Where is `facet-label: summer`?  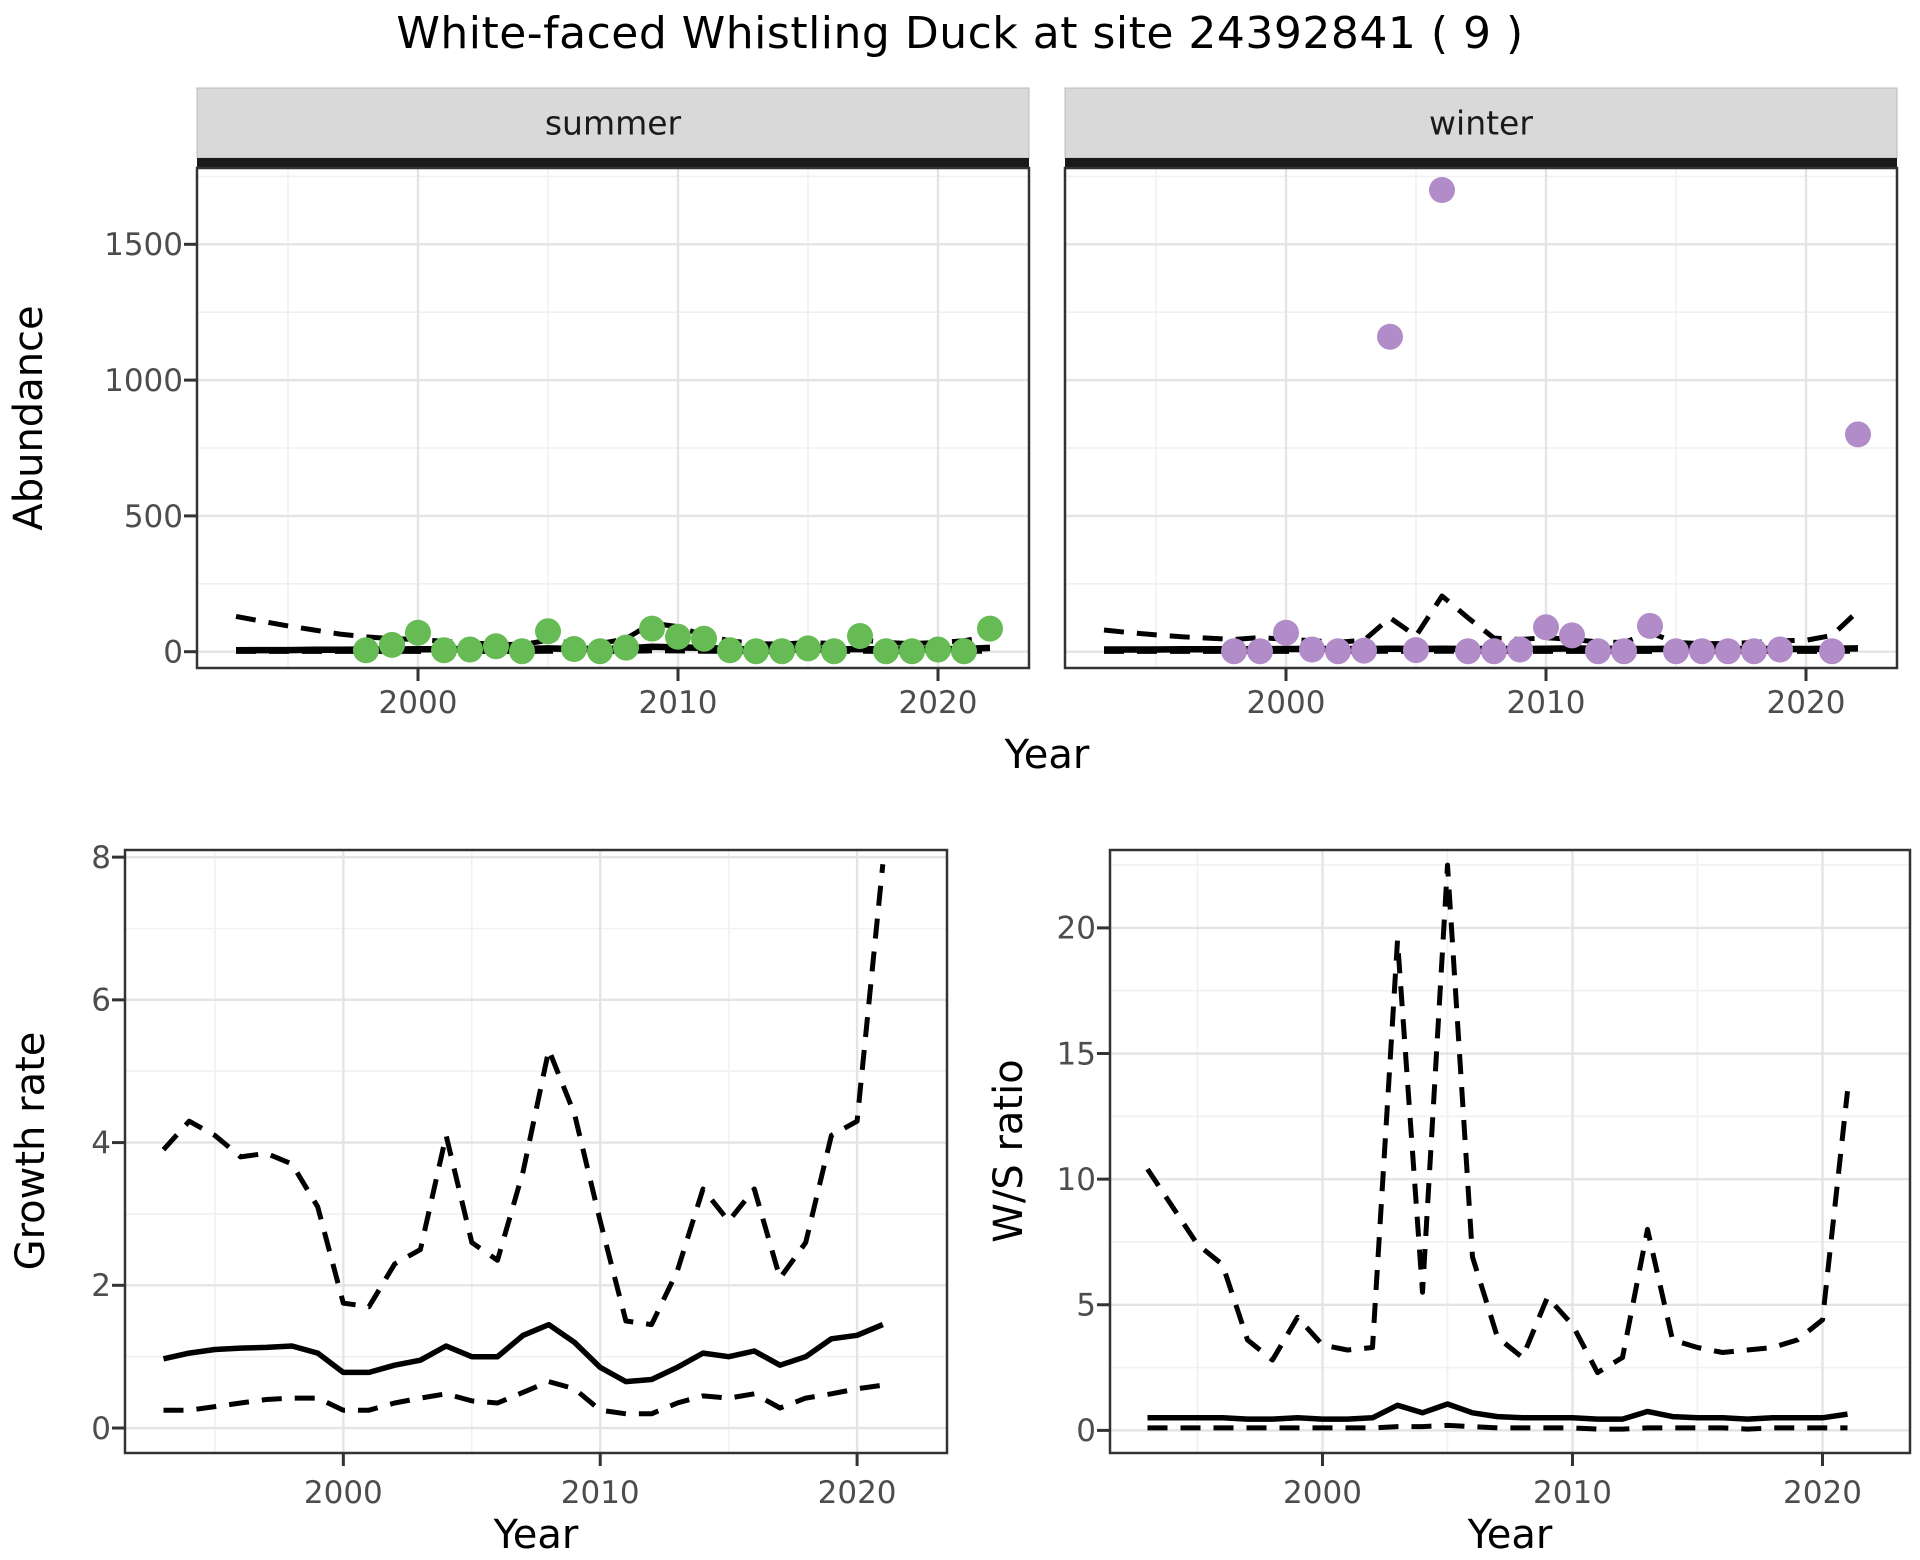 facet-label: summer is located at coordinates (613, 123).